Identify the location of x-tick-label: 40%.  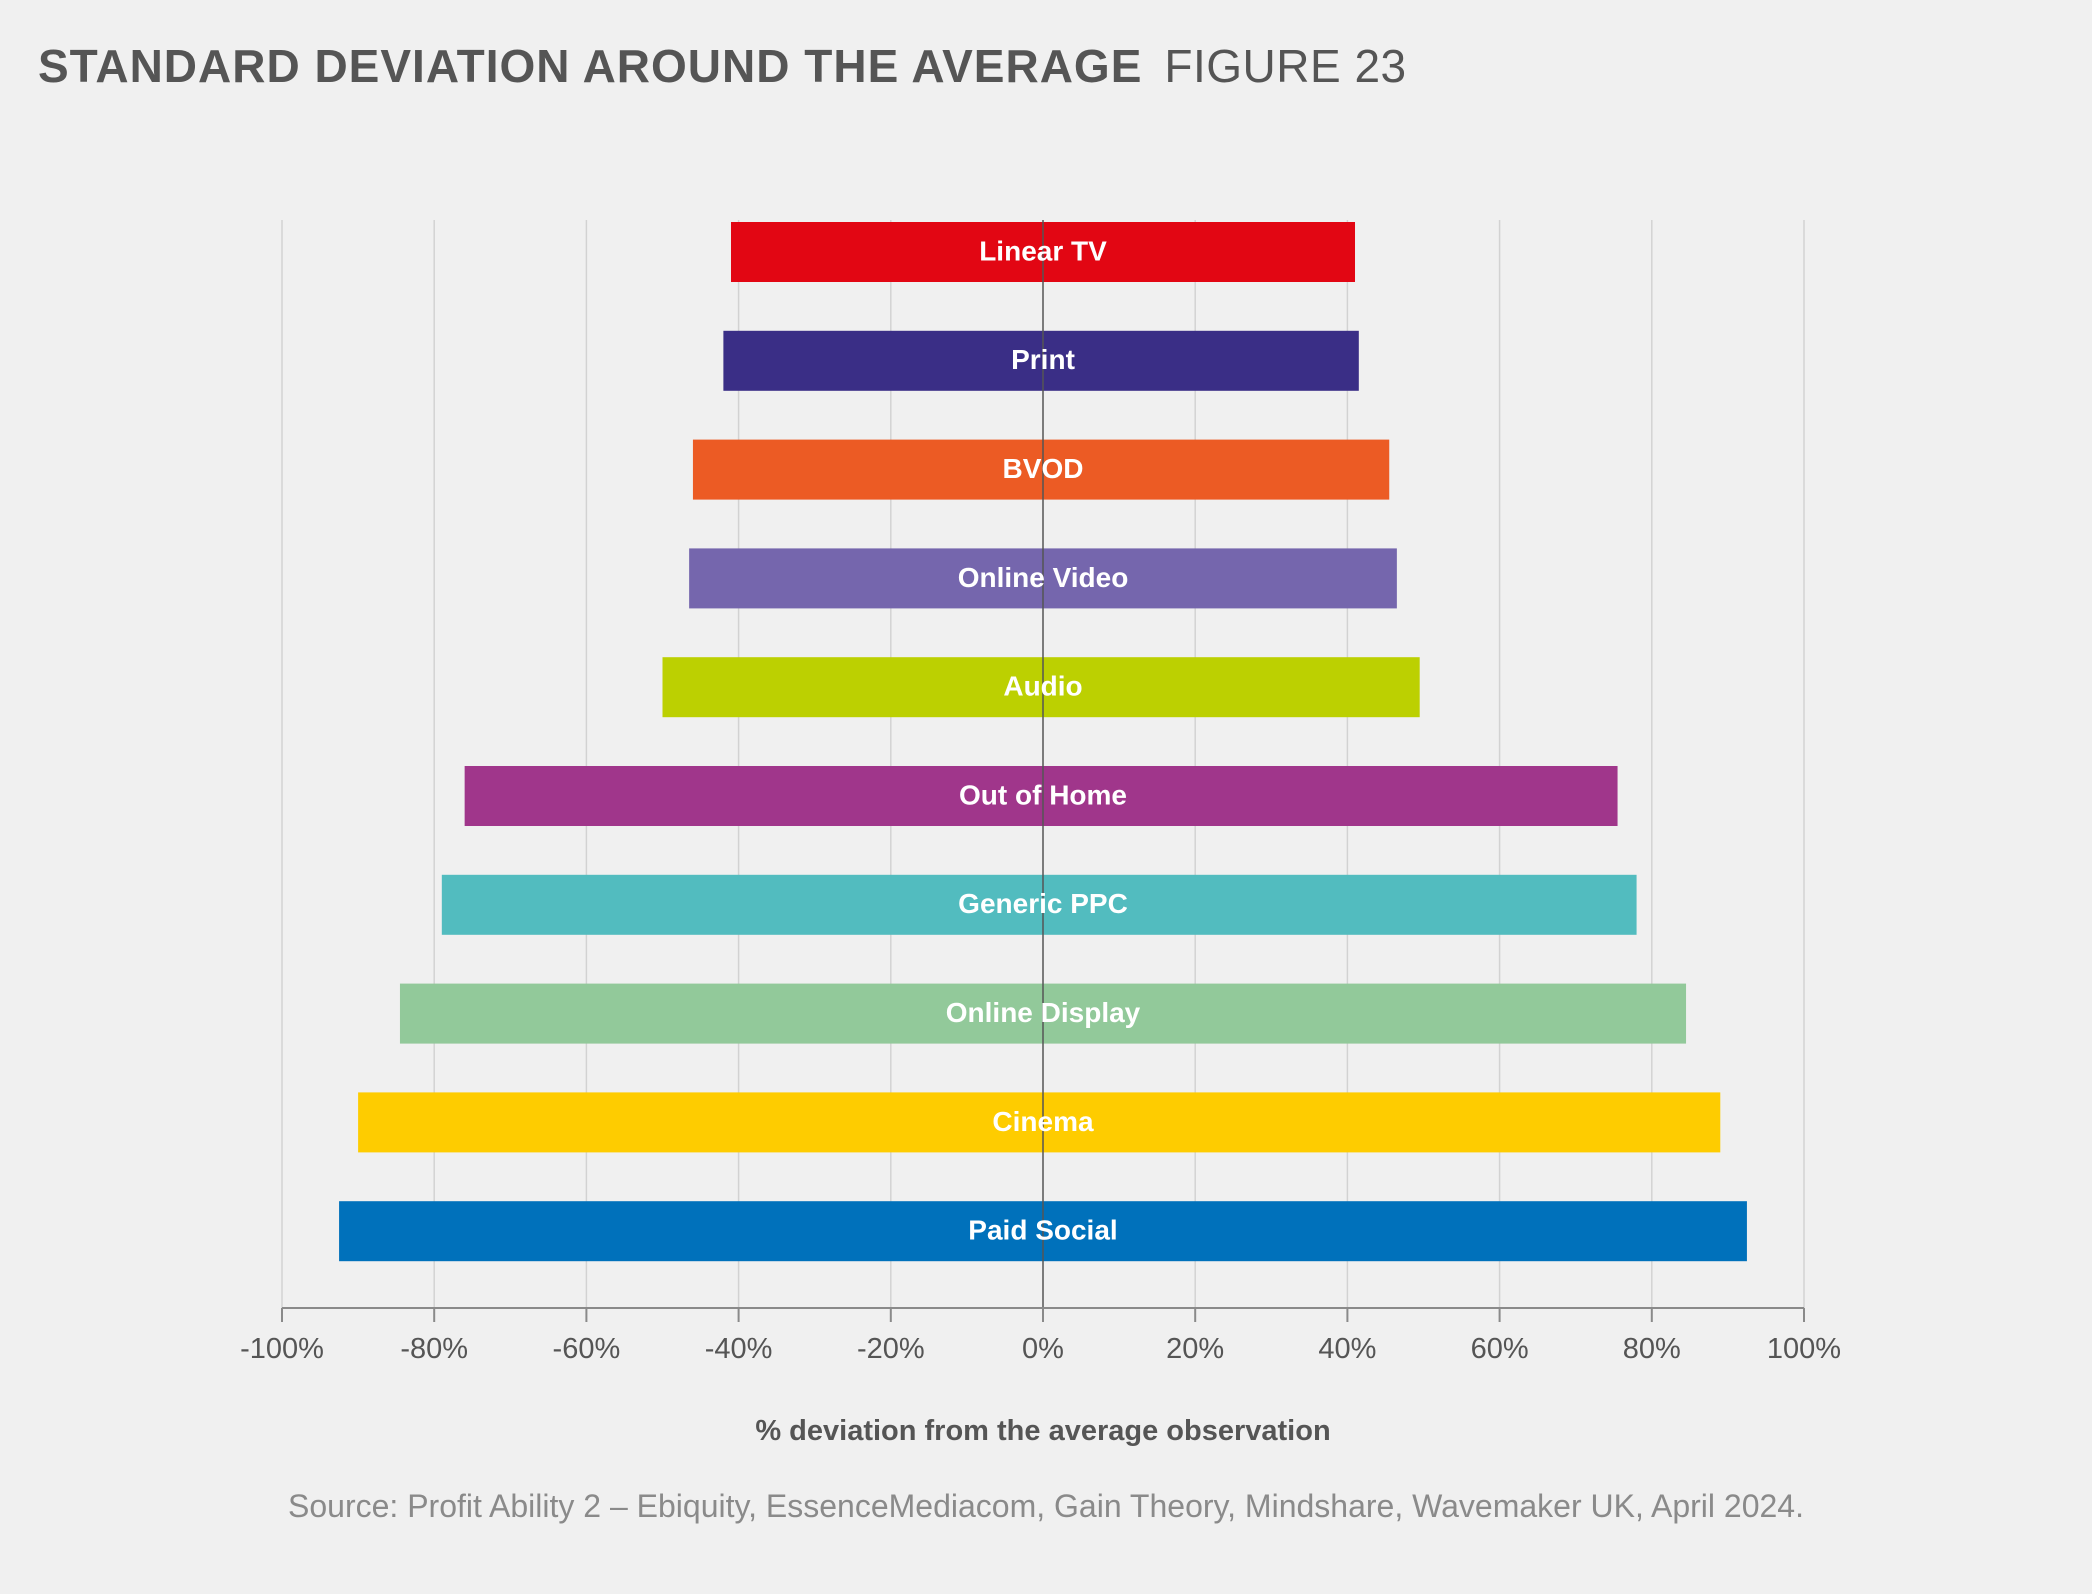
(1347, 1349).